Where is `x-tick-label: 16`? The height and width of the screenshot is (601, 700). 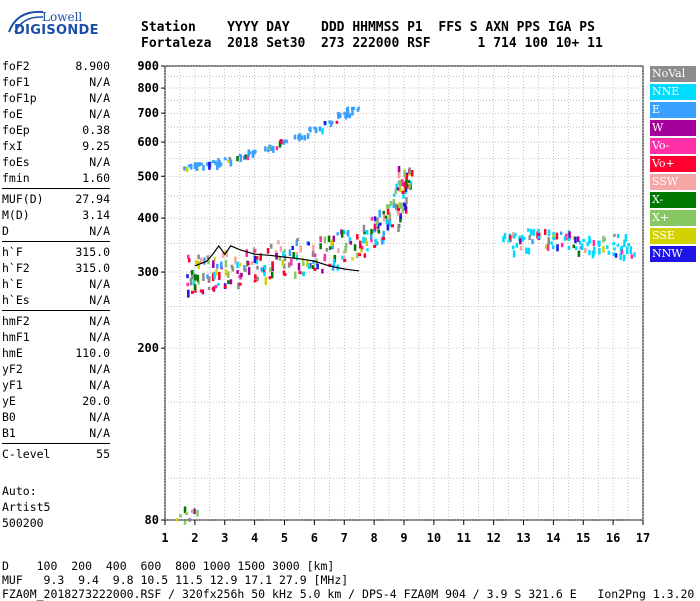
x-tick-label: 16 is located at coordinates (613, 538).